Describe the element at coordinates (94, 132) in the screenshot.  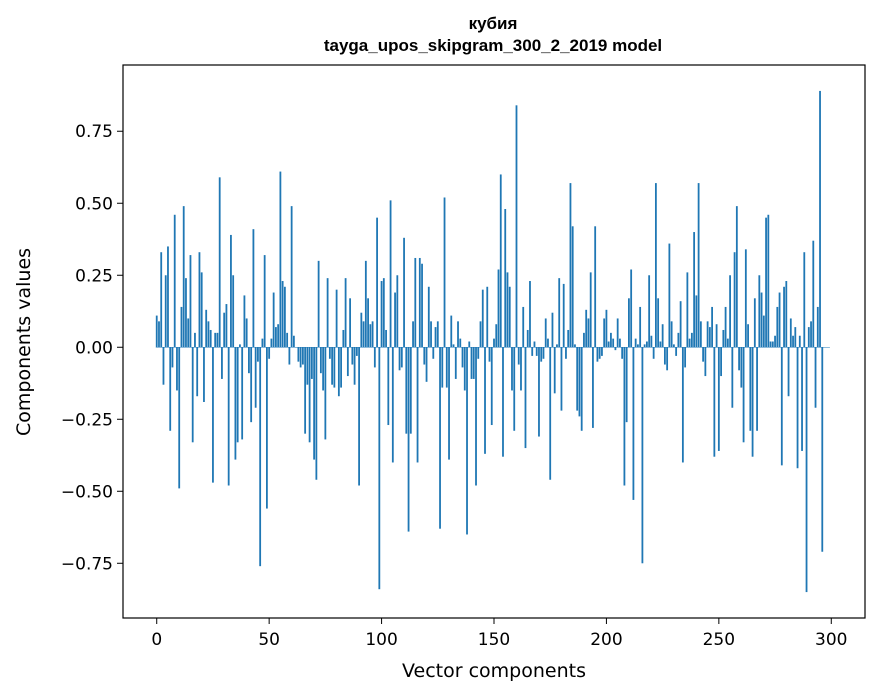
I see `y-tick-label: 0.75` at that location.